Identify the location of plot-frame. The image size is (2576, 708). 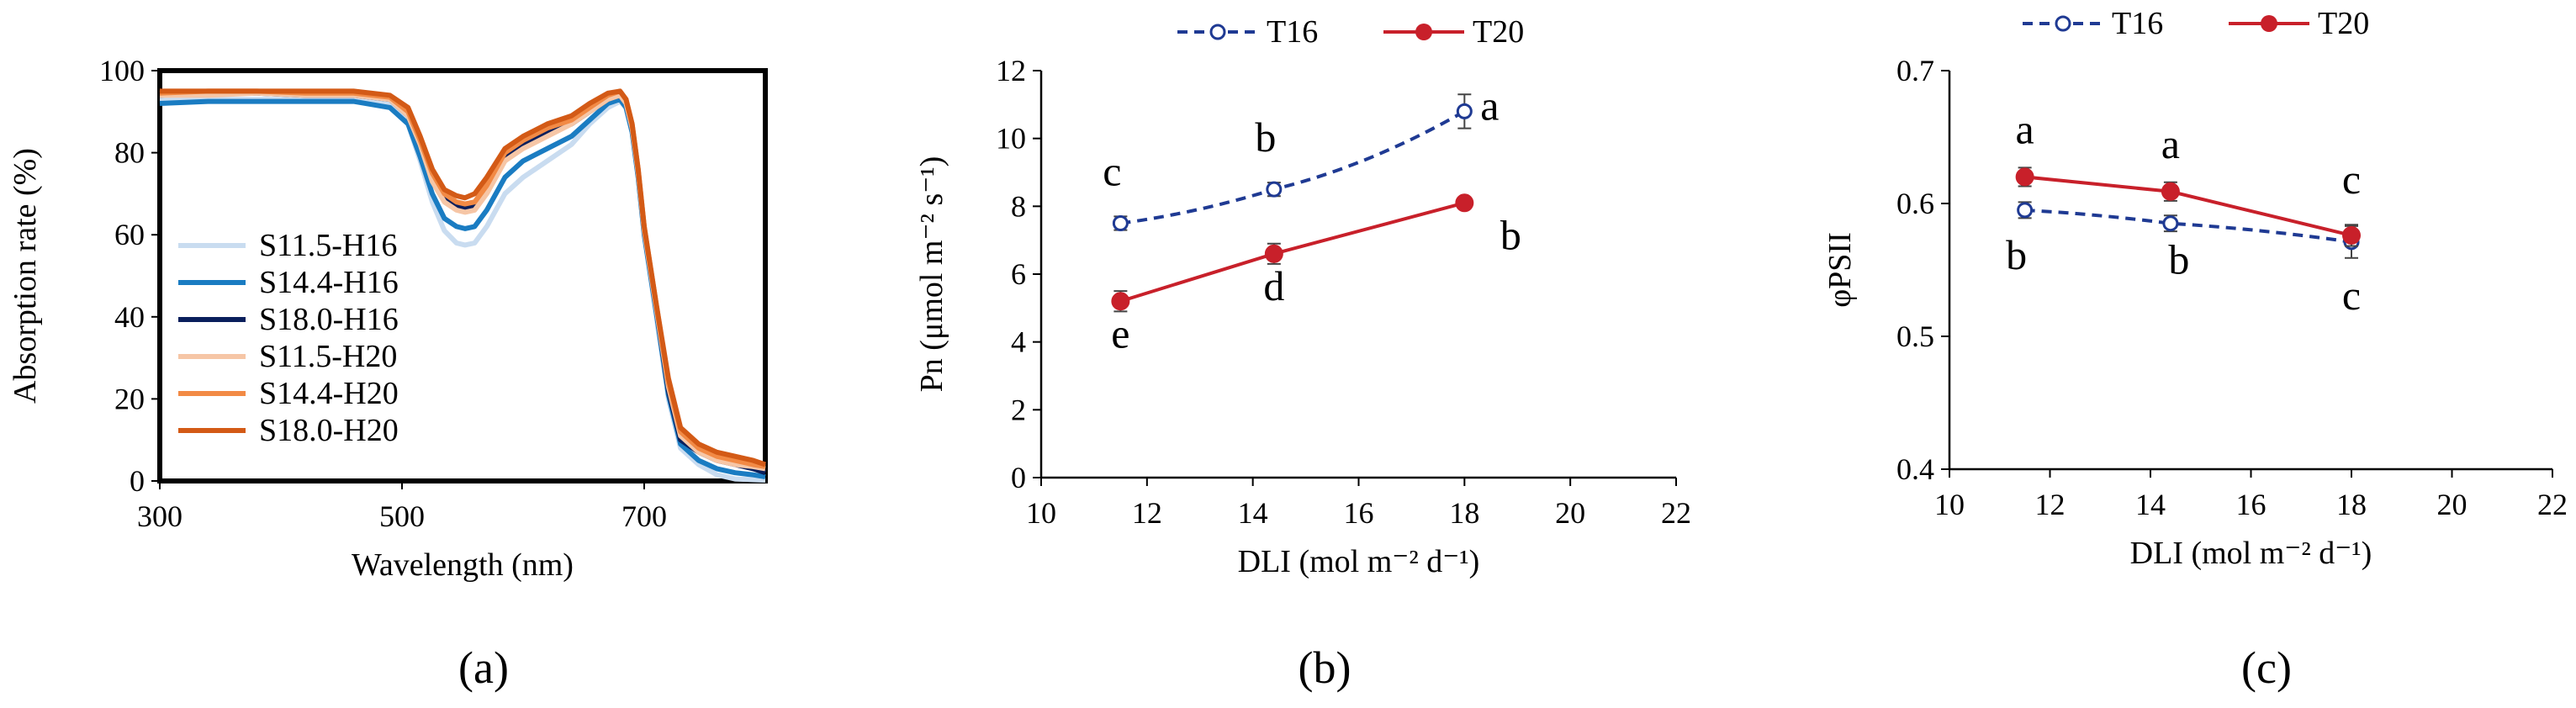
(462, 276).